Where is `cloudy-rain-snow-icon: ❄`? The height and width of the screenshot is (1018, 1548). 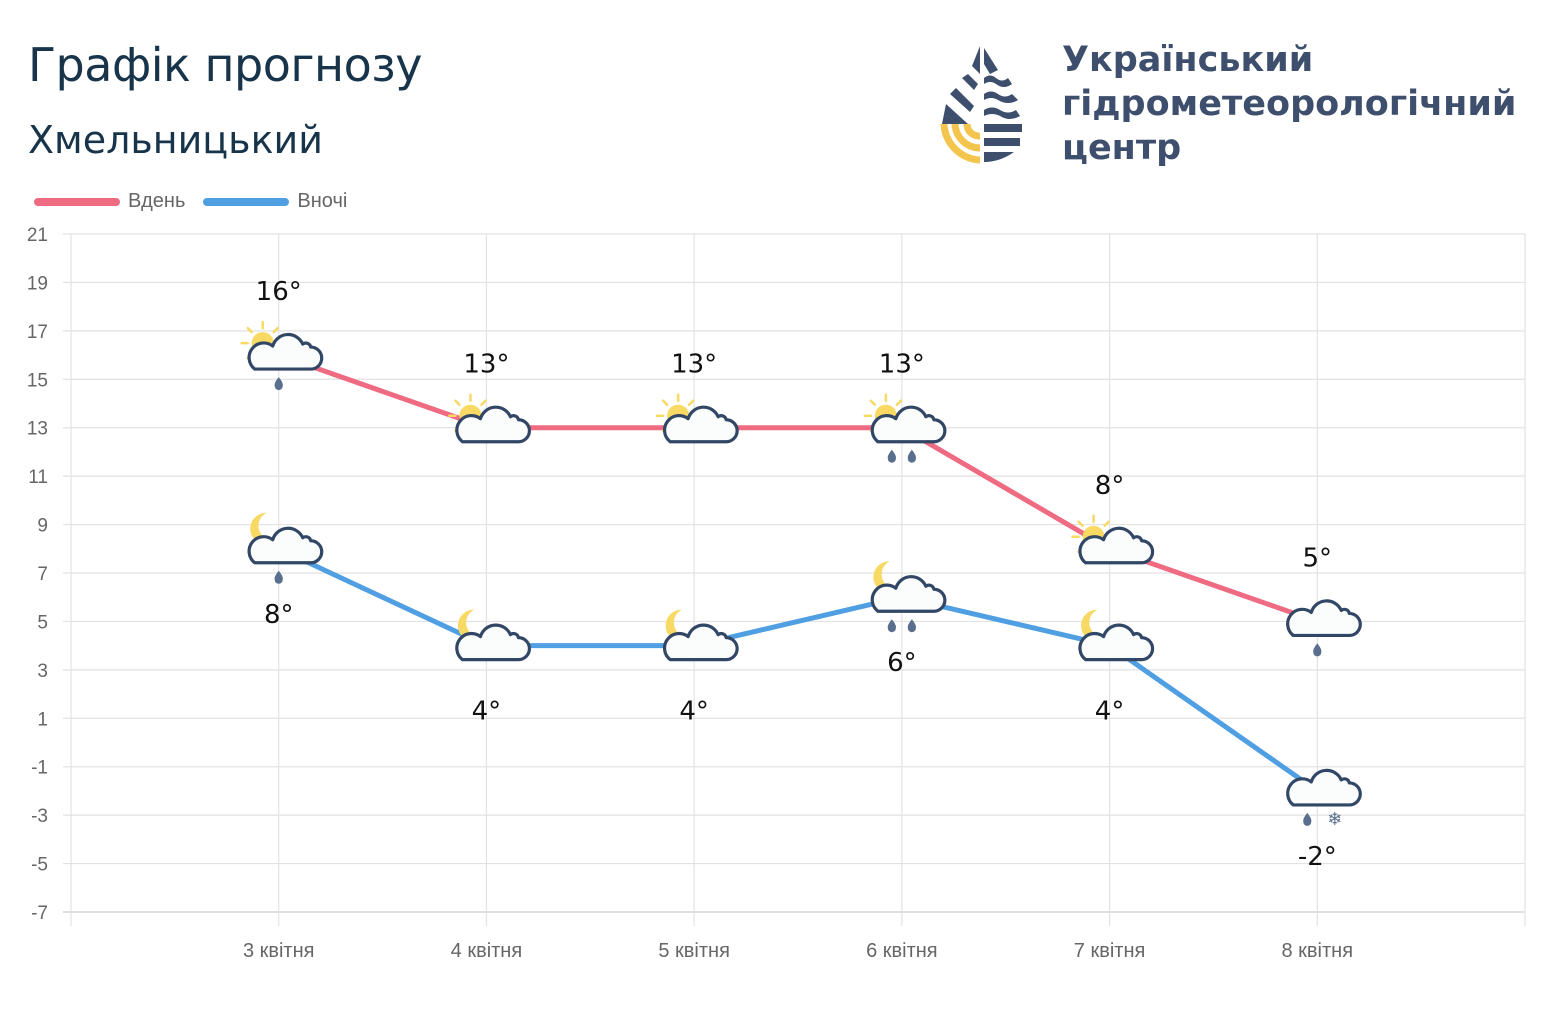
cloudy-rain-snow-icon: ❄ is located at coordinates (1324, 798).